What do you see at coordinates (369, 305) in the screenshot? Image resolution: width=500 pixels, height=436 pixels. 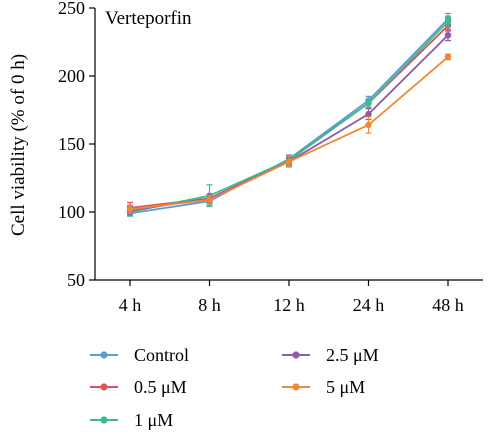 I see `x-tick-label: 24 h` at bounding box center [369, 305].